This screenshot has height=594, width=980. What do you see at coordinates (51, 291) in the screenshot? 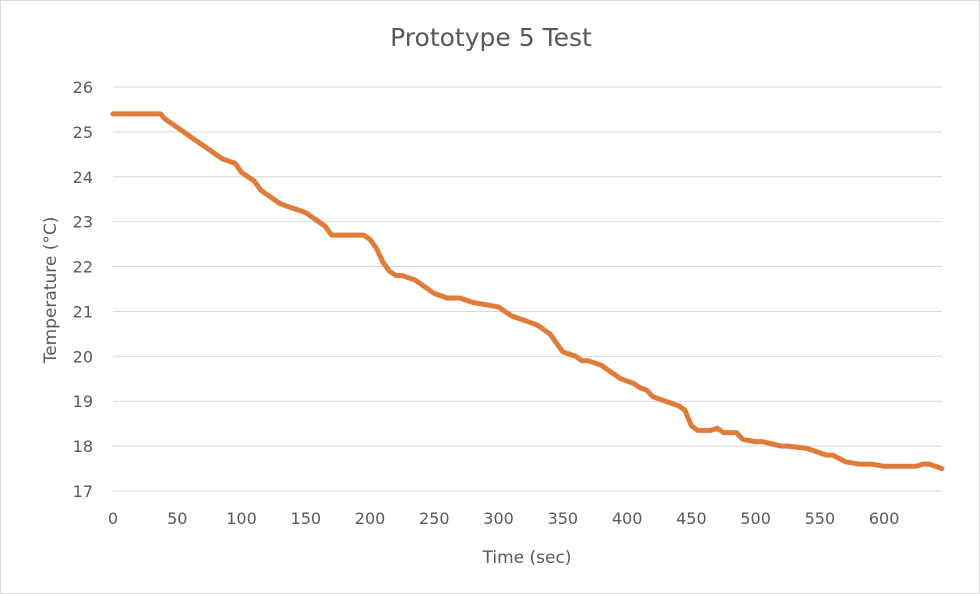
I see `y-axis-title: Temperature (°C)` at bounding box center [51, 291].